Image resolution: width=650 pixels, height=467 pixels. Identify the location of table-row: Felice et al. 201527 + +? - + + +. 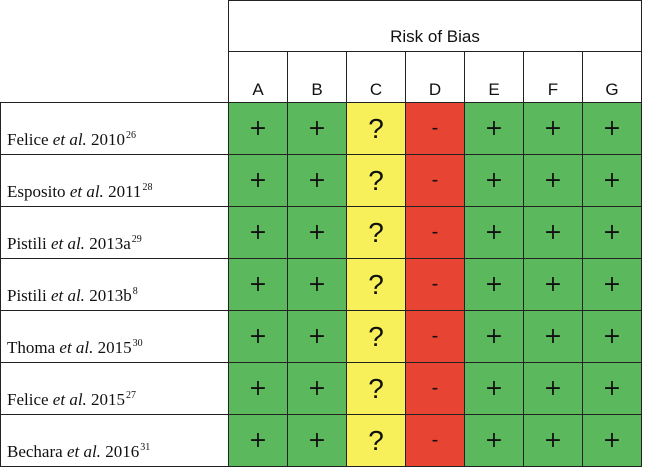
(321, 388).